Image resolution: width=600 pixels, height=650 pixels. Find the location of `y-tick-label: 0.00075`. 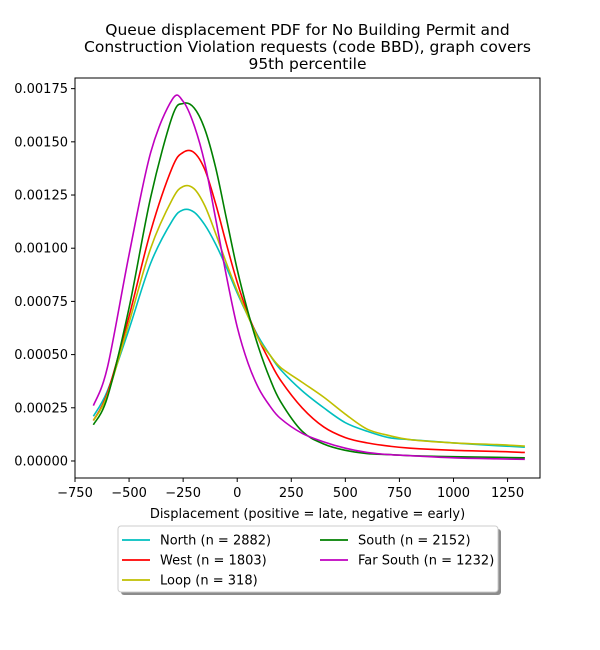

y-tick-label: 0.00075 is located at coordinates (41, 302).